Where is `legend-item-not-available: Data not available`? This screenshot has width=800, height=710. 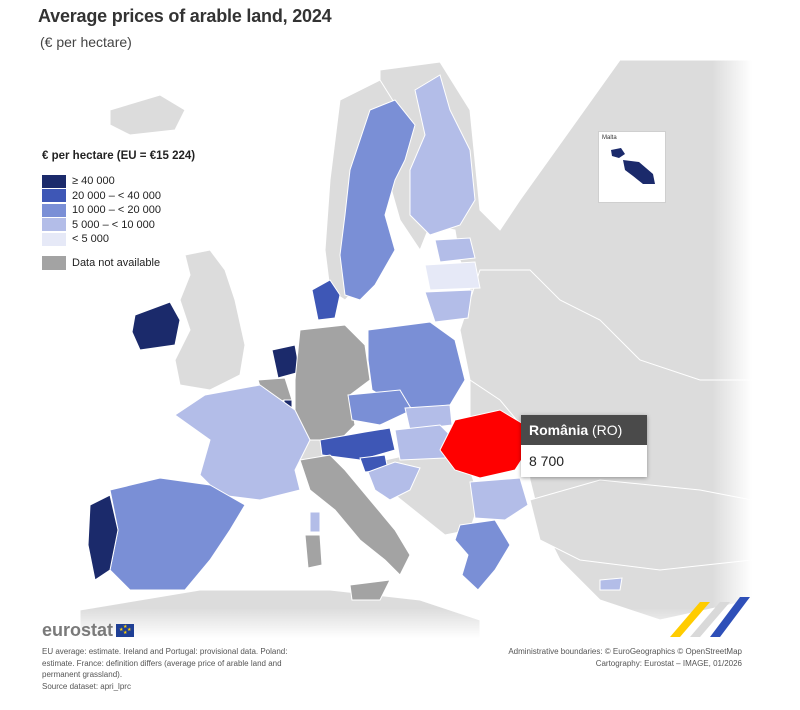
legend-item-not-available: Data not available is located at coordinates (118, 263).